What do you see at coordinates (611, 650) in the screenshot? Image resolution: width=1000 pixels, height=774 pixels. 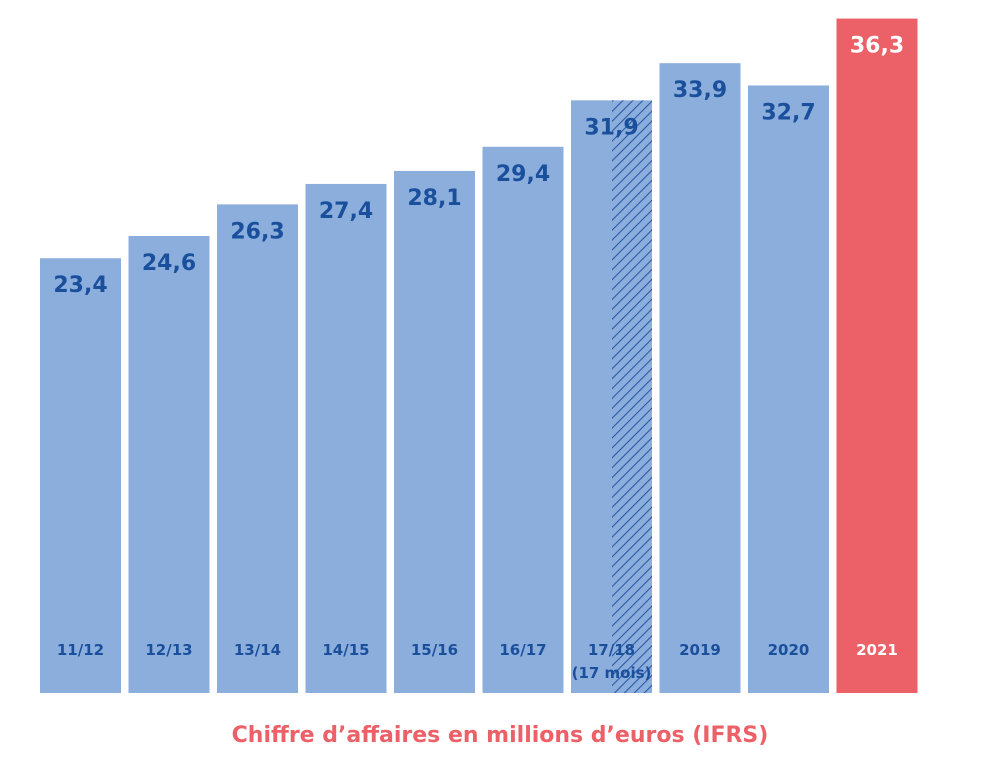 I see `category-label: 17/18` at bounding box center [611, 650].